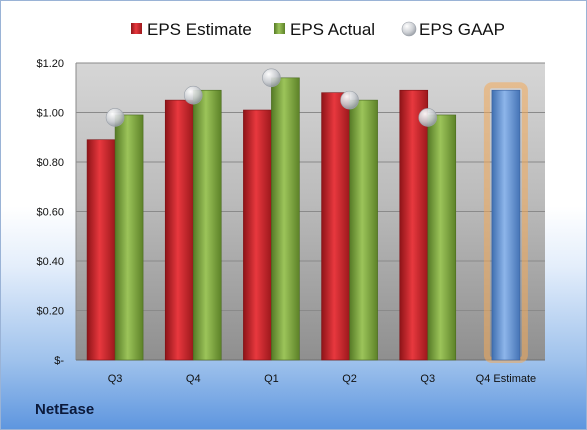  Describe the element at coordinates (65, 409) in the screenshot. I see `company-name: NetEase` at that location.